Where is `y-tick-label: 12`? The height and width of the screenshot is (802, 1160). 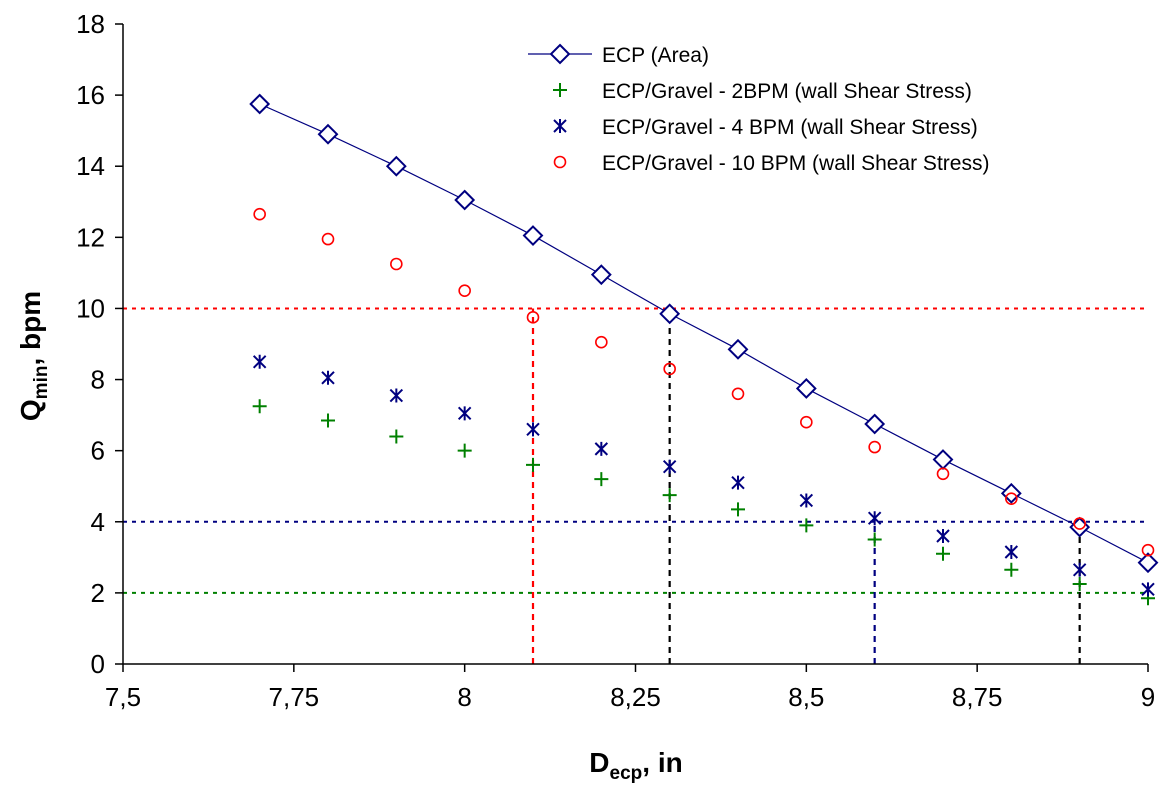
y-tick-label: 12 is located at coordinates (90, 237).